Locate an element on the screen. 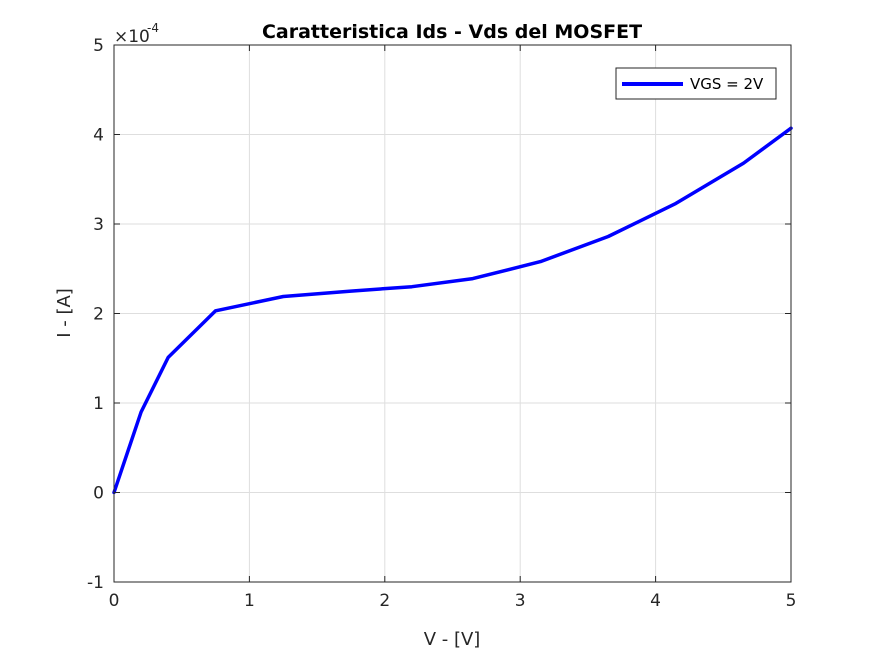 The image size is (875, 656). y-tick-label: 3 is located at coordinates (98, 225).